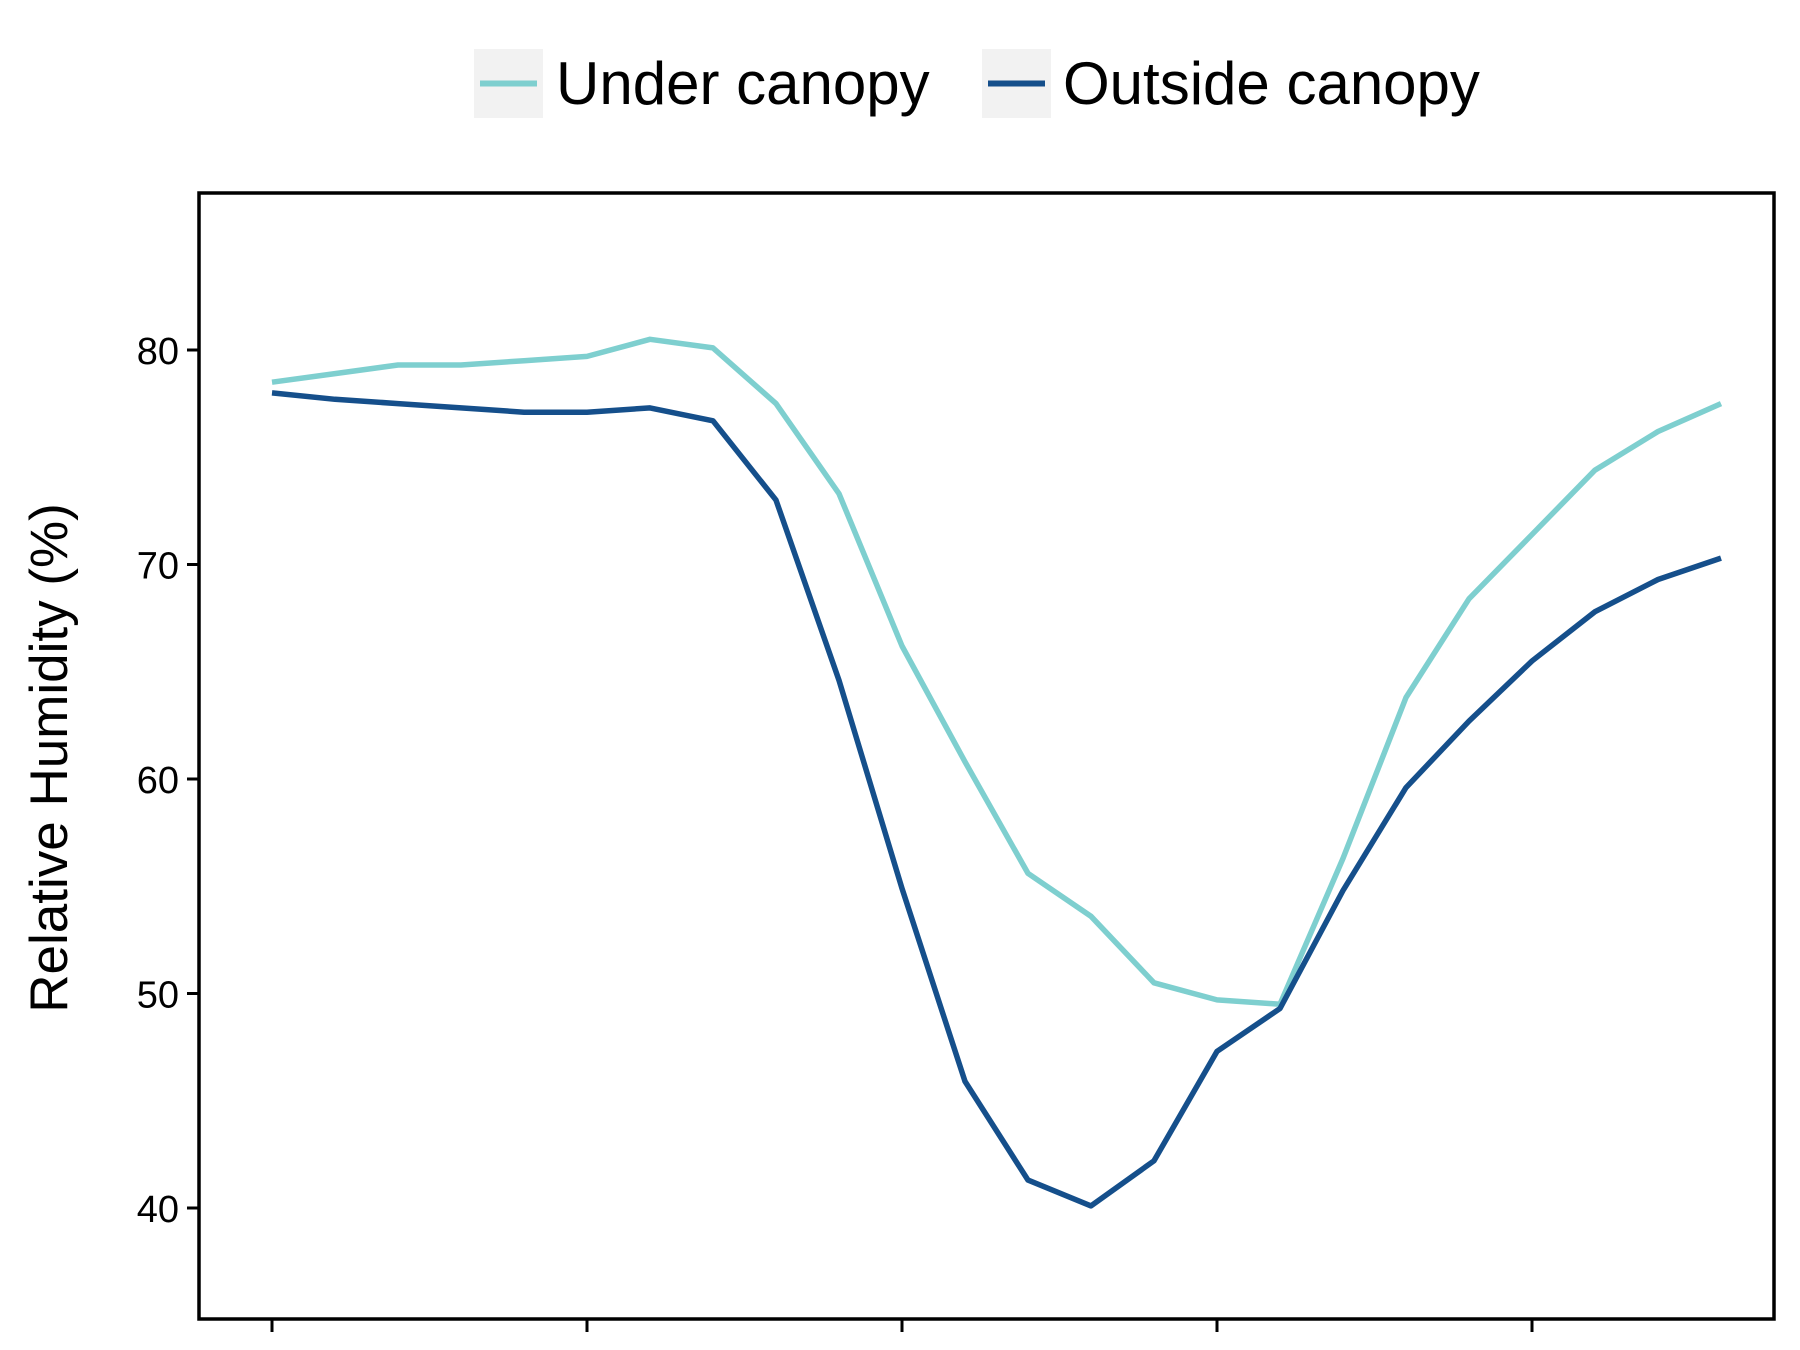 This screenshot has height=1350, width=1800. I want to click on y-tick-label: 60, so click(158, 781).